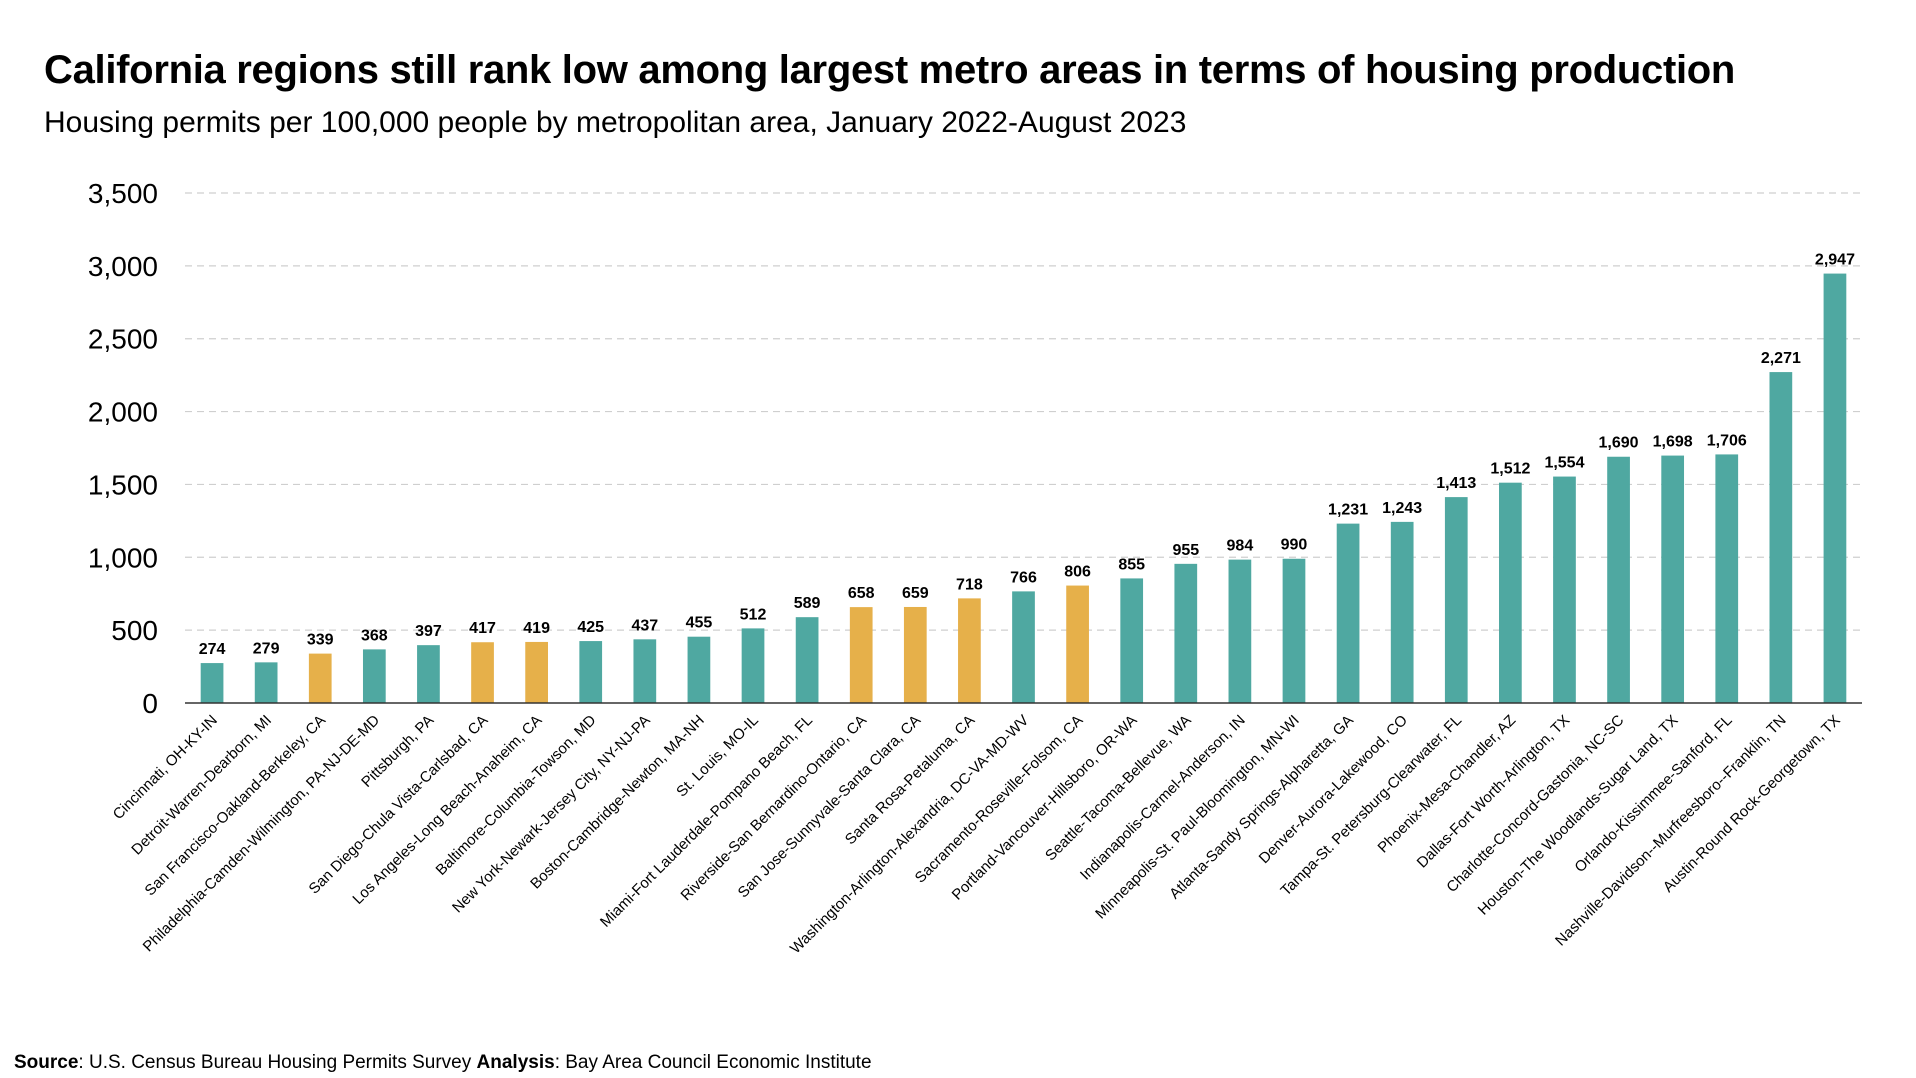  What do you see at coordinates (1402, 508) in the screenshot?
I see `data-label: 1,243` at bounding box center [1402, 508].